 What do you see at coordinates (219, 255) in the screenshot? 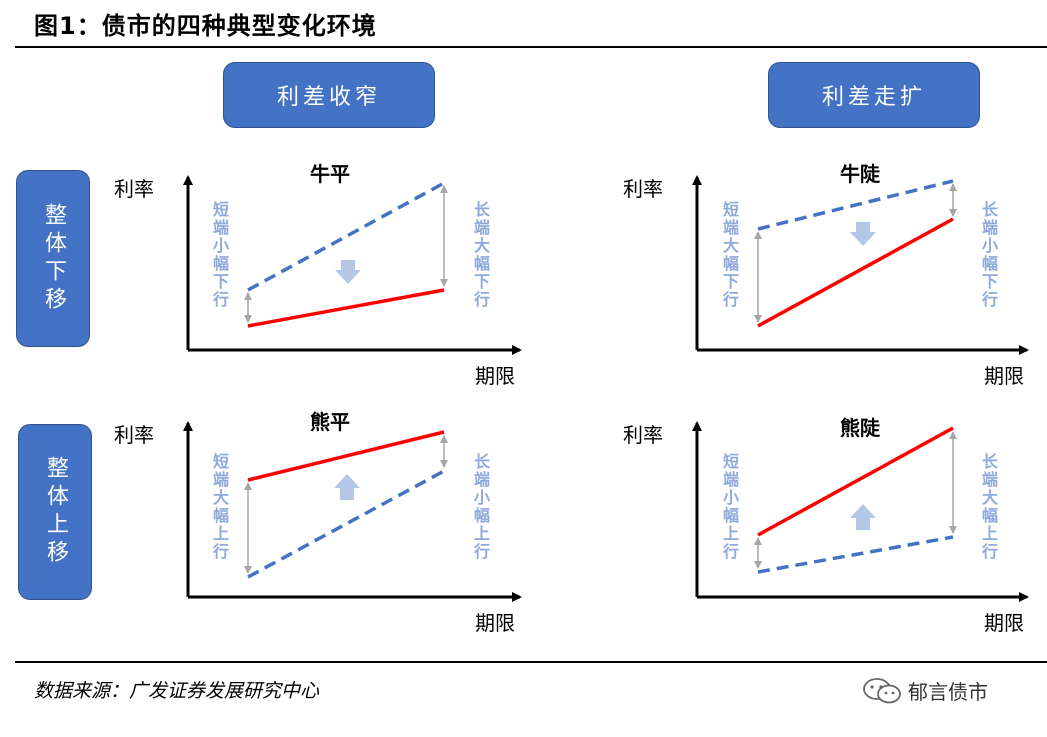
I see `short-end-note: 短端小幅下行` at bounding box center [219, 255].